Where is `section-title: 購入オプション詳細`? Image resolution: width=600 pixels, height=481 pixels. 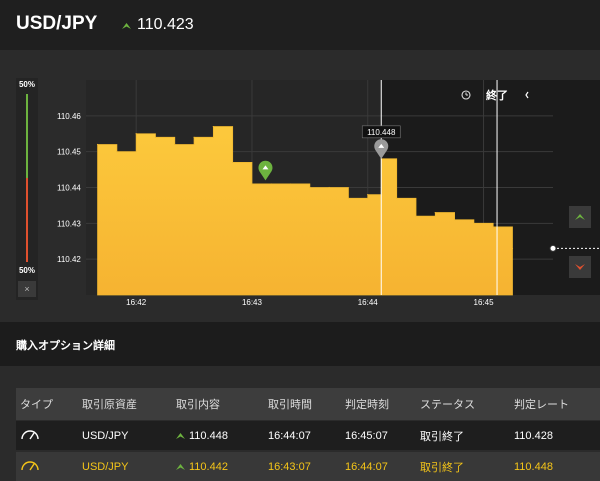
section-title: 購入オプション詳細 is located at coordinates (65, 346).